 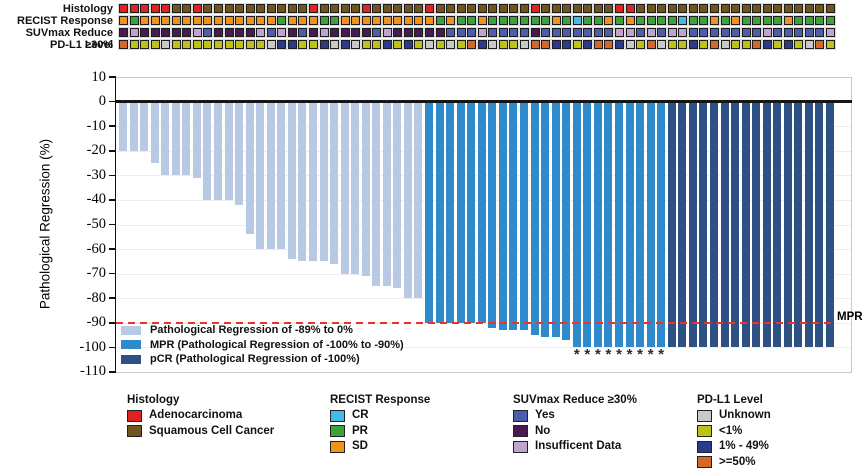 I want to click on bar-patient-2-regression, so click(x=133, y=127).